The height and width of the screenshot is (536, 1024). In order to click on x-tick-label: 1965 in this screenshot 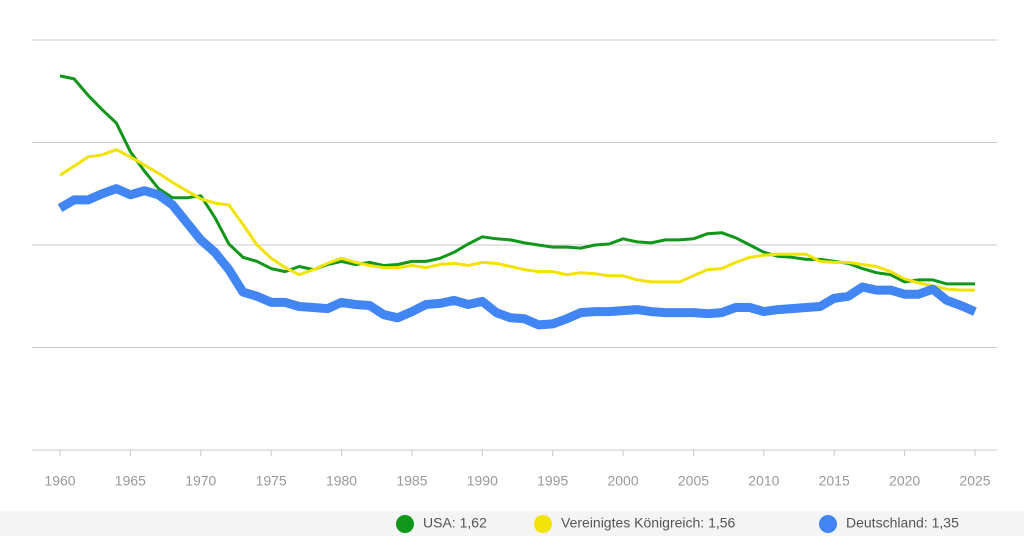, I will do `click(130, 481)`.